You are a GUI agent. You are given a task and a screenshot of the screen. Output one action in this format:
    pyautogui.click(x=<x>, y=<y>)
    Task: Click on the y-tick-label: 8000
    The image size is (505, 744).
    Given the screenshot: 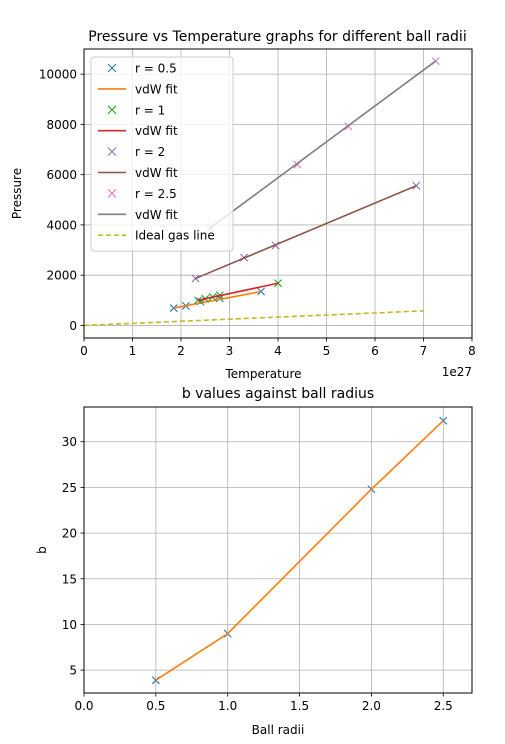 What is the action you would take?
    pyautogui.click(x=61, y=125)
    